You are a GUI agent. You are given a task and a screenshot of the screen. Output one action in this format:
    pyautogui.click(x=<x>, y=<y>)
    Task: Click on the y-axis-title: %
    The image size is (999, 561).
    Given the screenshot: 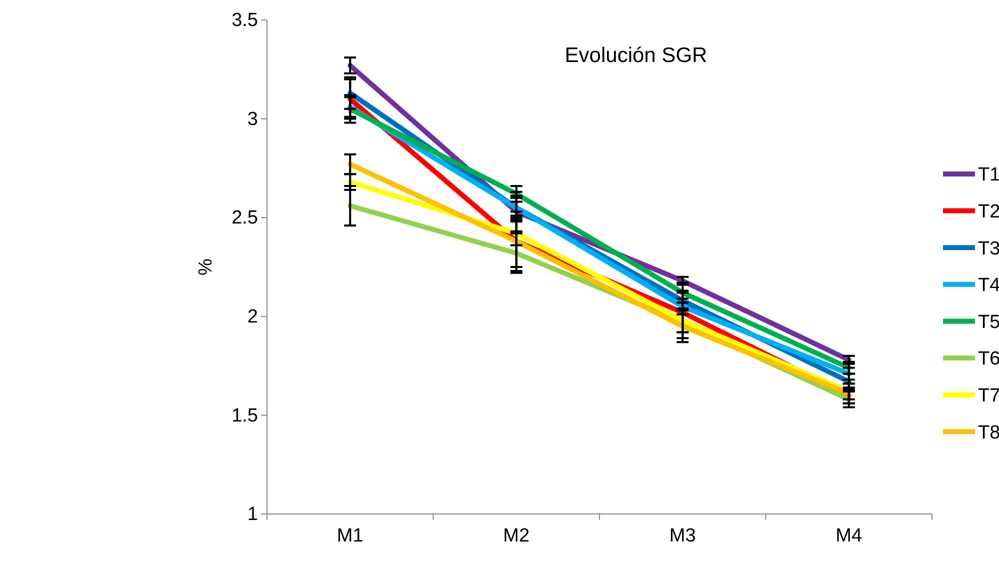 What is the action you would take?
    pyautogui.click(x=206, y=267)
    